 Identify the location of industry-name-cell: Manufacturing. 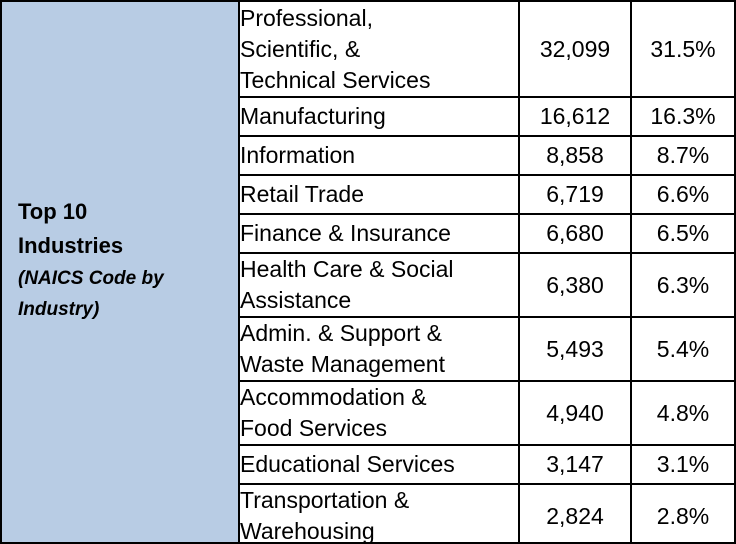
(380, 116).